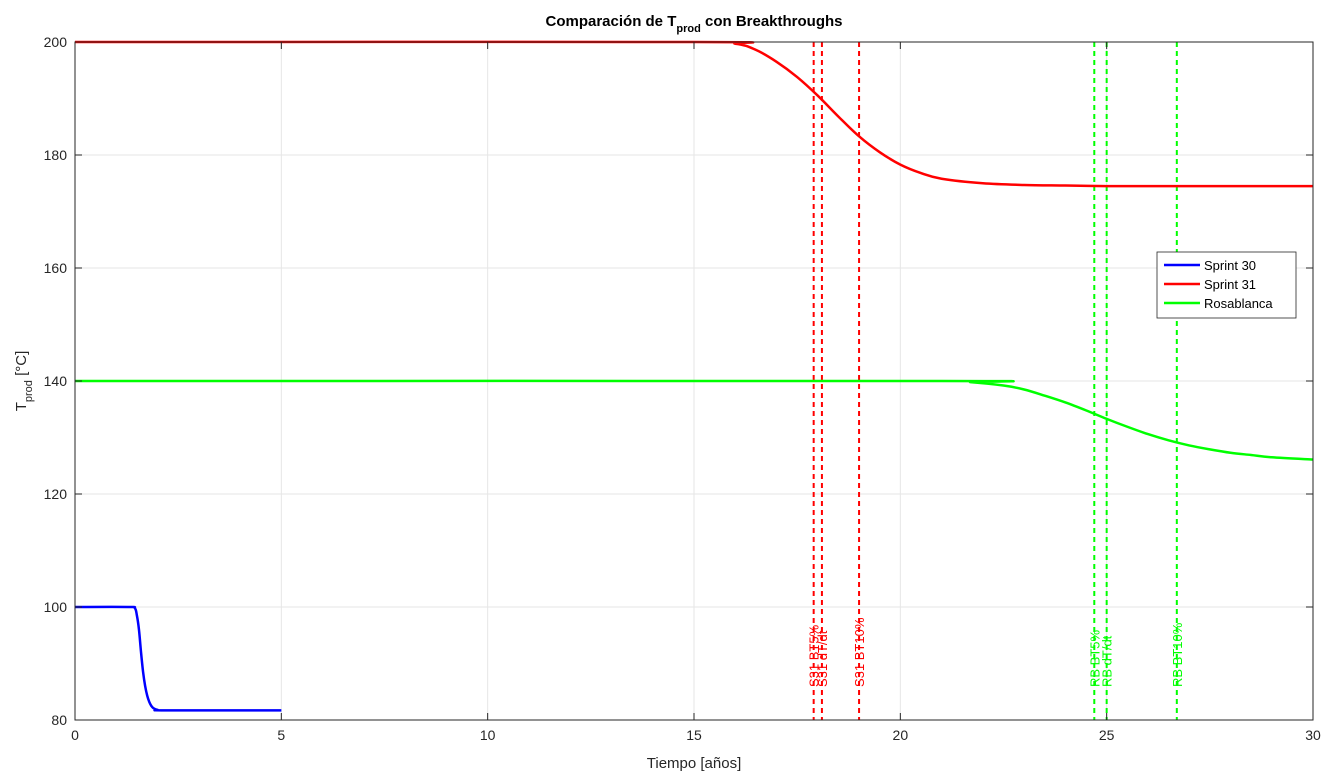 This screenshot has width=1338, height=776. What do you see at coordinates (1230, 284) in the screenshot?
I see `legend-label: Sprint 31` at bounding box center [1230, 284].